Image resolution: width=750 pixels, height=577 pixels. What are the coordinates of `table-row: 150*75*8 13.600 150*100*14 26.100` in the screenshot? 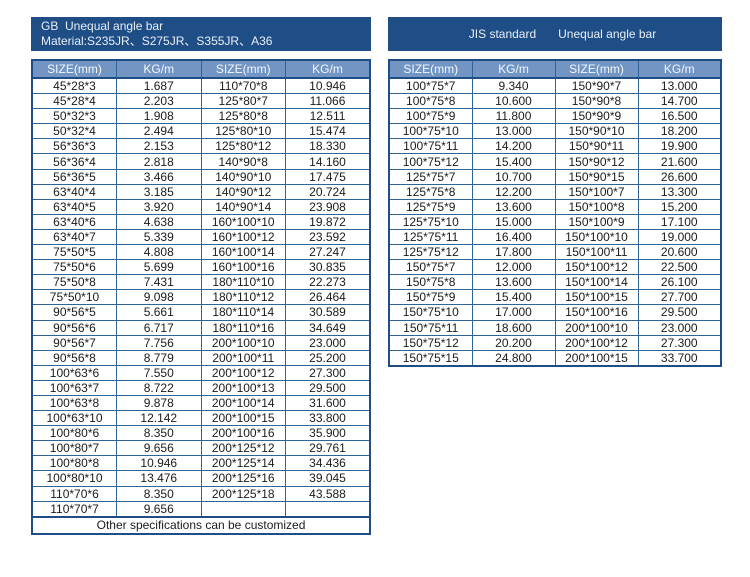 It's located at (555, 282).